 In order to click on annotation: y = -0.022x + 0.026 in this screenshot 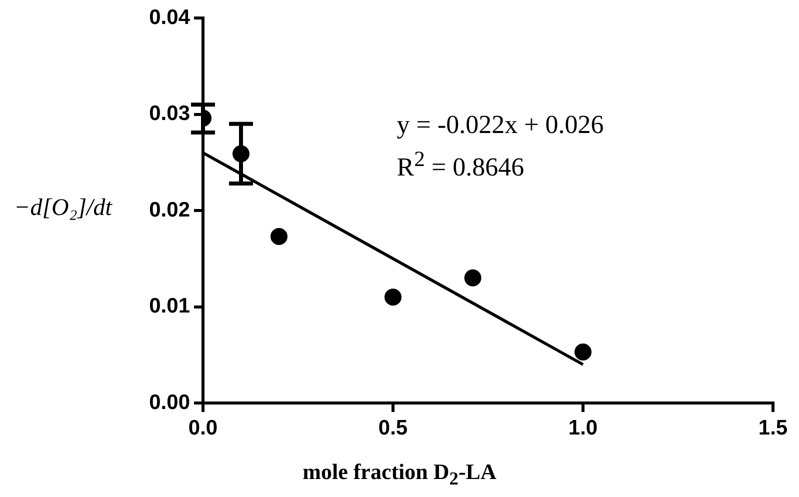, I will do `click(500, 124)`.